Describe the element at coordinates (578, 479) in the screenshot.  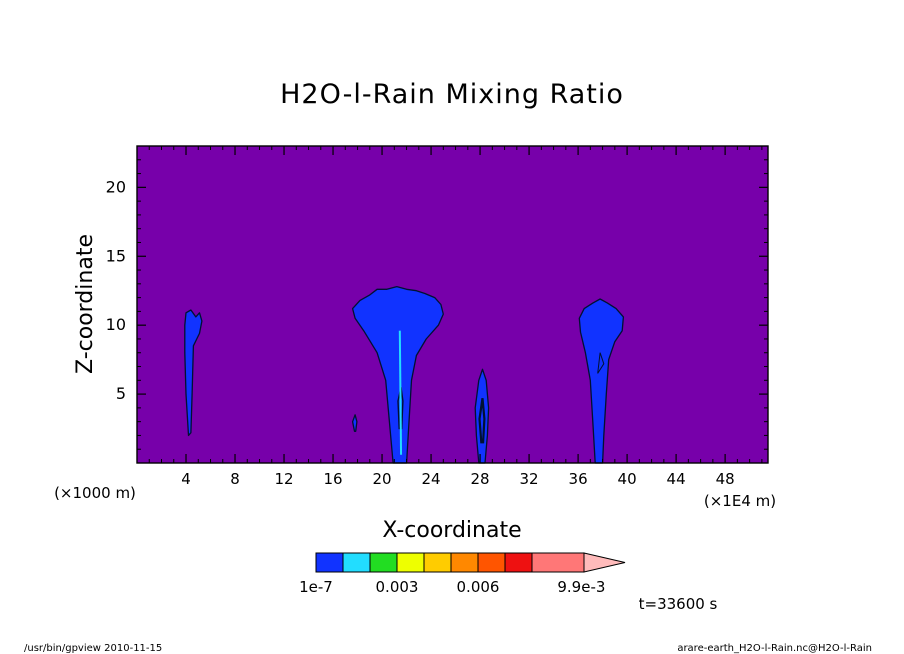
I see `x-tick-label: 36` at that location.